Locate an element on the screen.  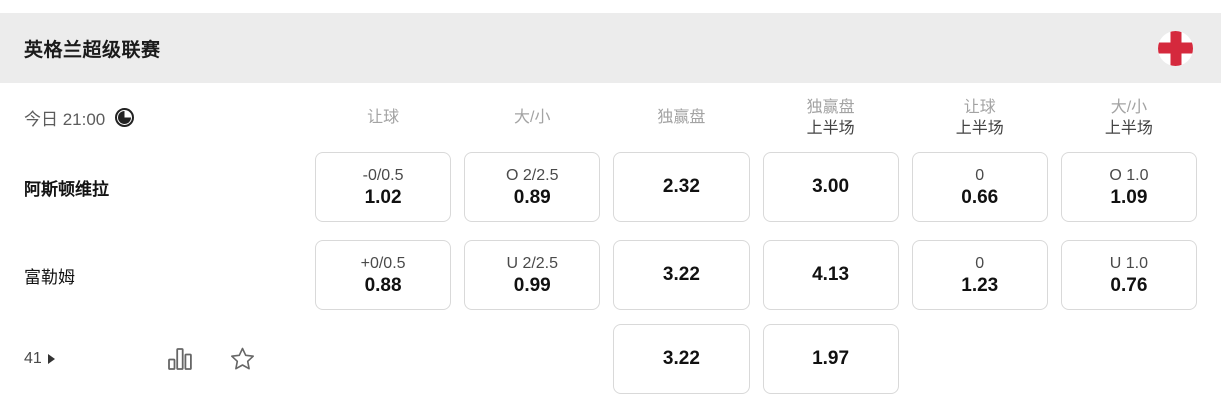
bar-chart-icon is located at coordinates (179, 359).